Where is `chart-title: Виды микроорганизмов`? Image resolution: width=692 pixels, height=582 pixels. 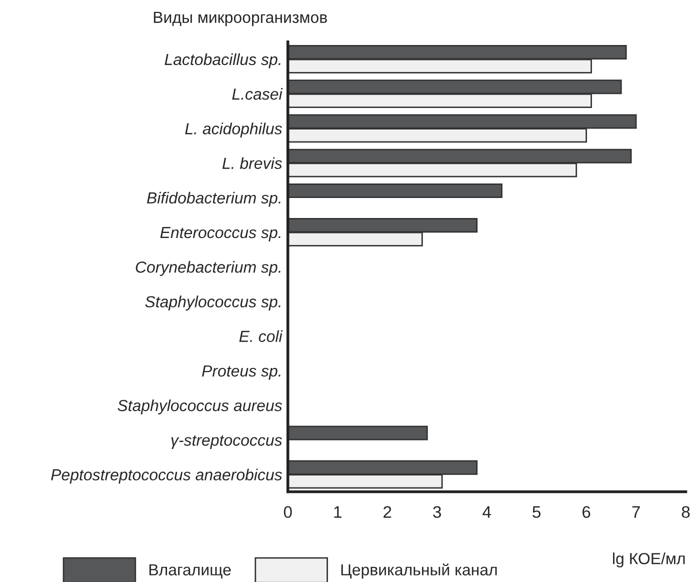 chart-title: Виды микроорганизмов is located at coordinates (240, 19).